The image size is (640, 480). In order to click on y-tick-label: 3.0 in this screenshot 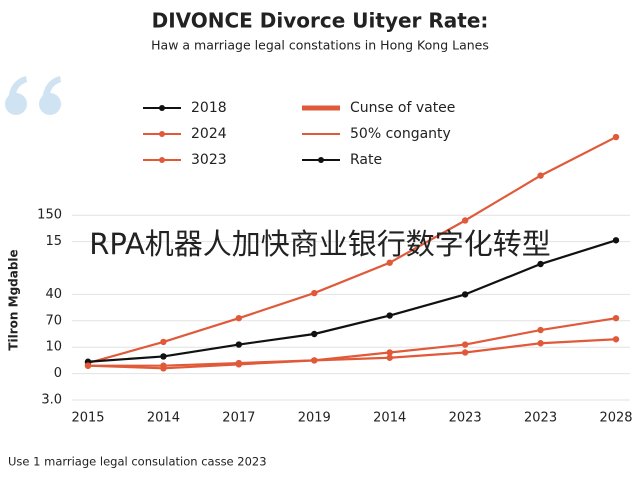, I will do `click(51, 400)`.